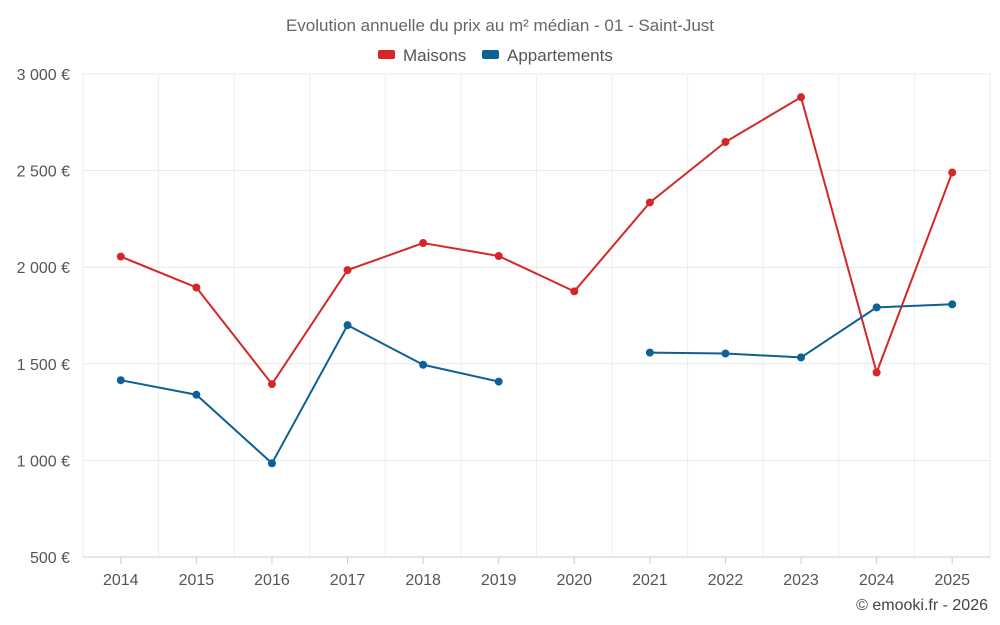 This screenshot has width=1000, height=625. Describe the element at coordinates (50, 558) in the screenshot. I see `y-tick-label: 500 €` at that location.